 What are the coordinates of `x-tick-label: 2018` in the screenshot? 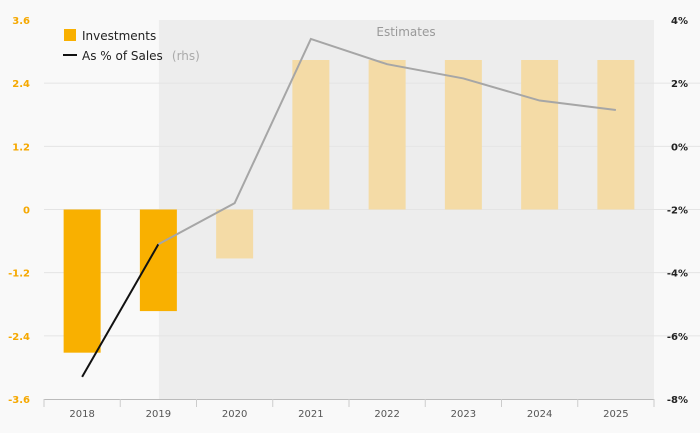 It's located at (81, 414).